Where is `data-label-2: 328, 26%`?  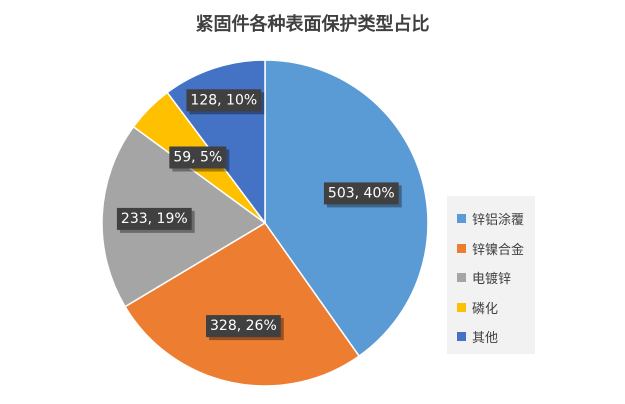 data-label-2: 328, 26% is located at coordinates (245, 328).